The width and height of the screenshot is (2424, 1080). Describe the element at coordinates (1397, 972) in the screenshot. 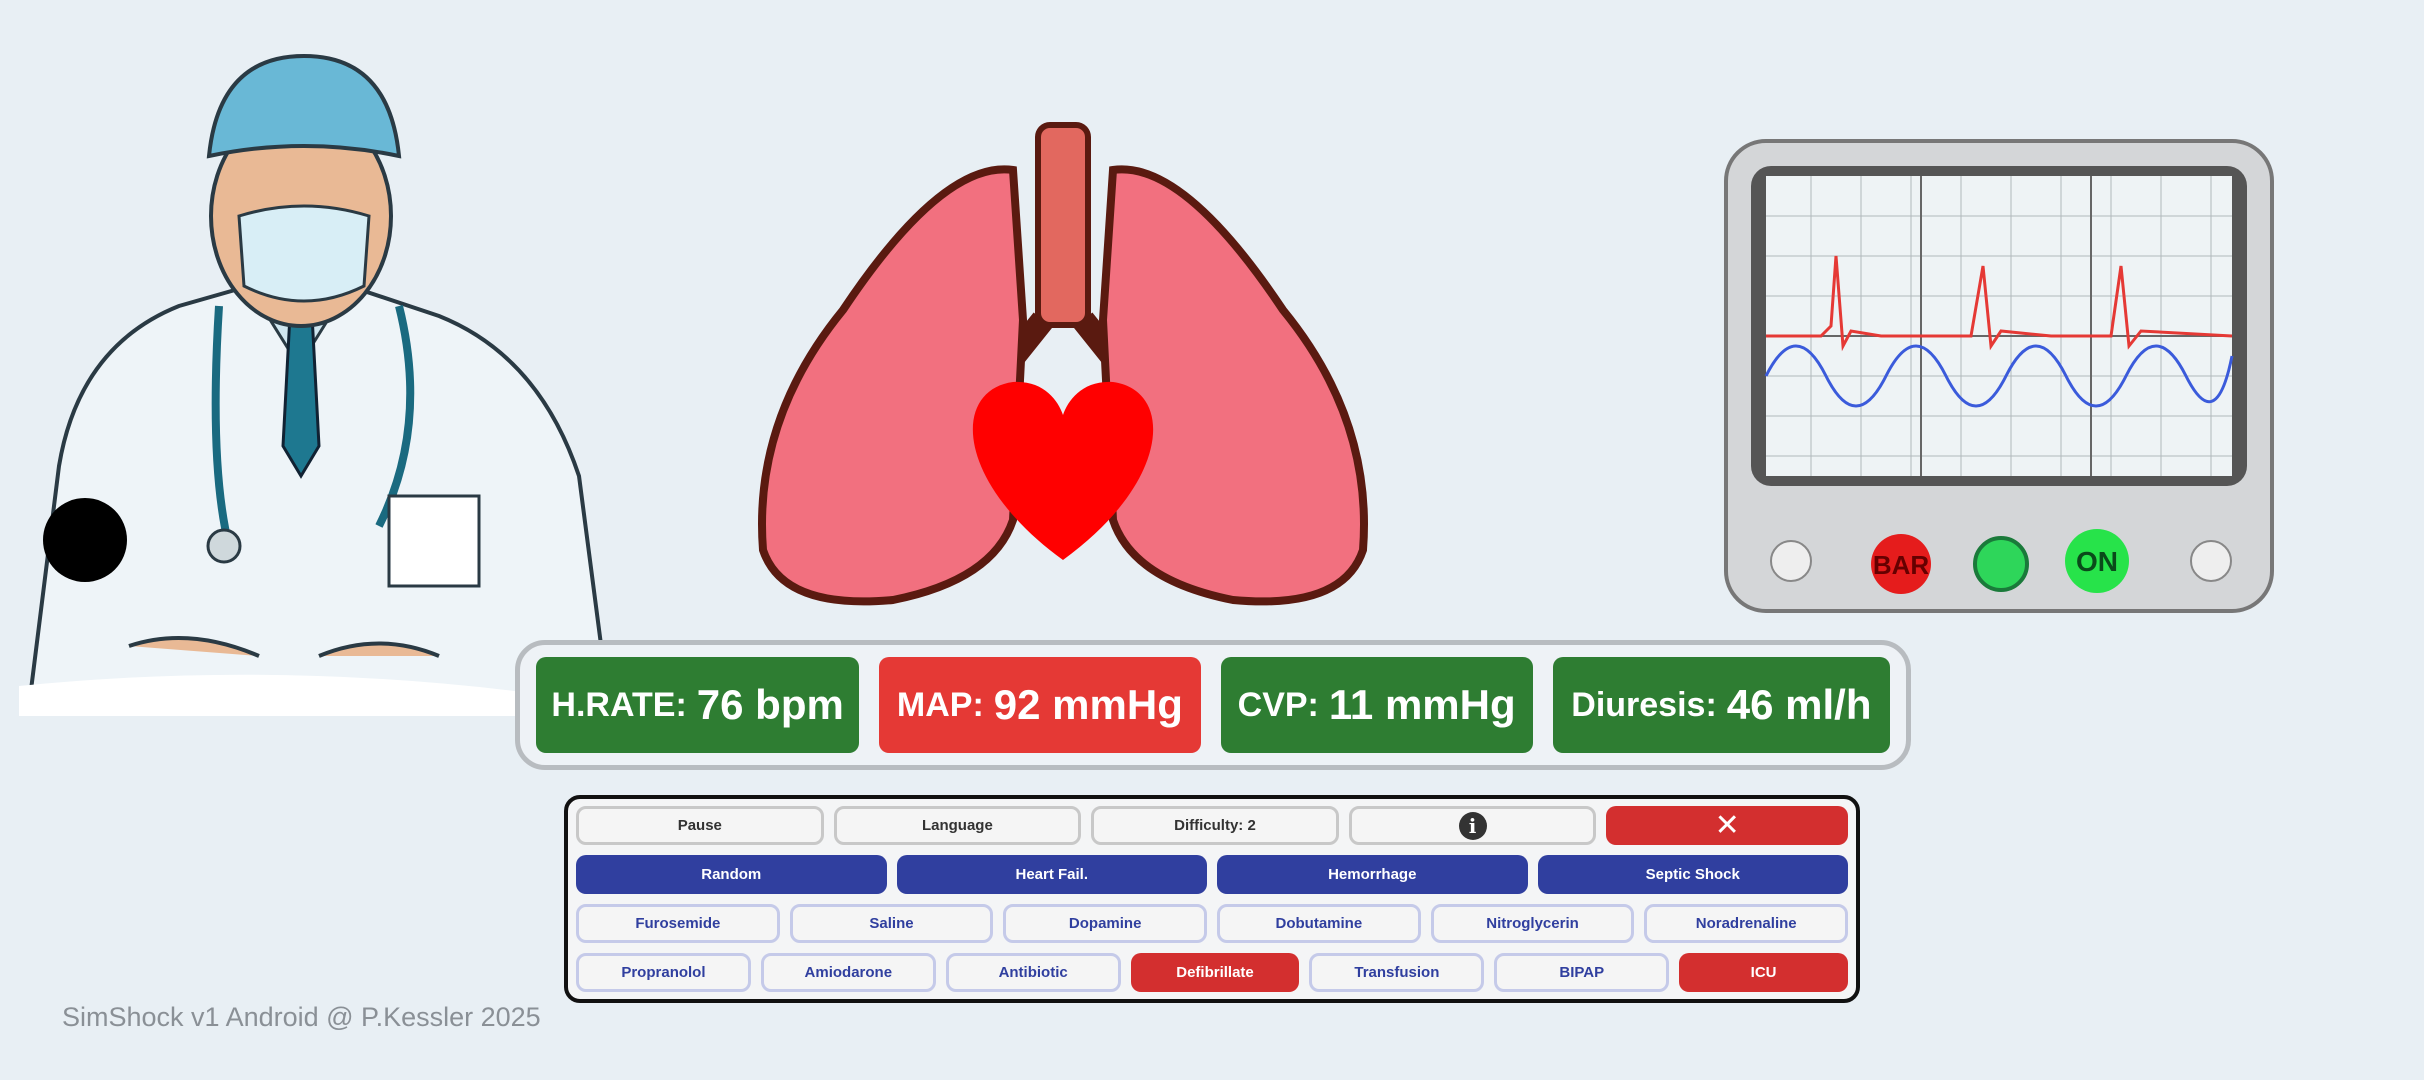

I see `treatment-transfusion: Transfusion` at that location.